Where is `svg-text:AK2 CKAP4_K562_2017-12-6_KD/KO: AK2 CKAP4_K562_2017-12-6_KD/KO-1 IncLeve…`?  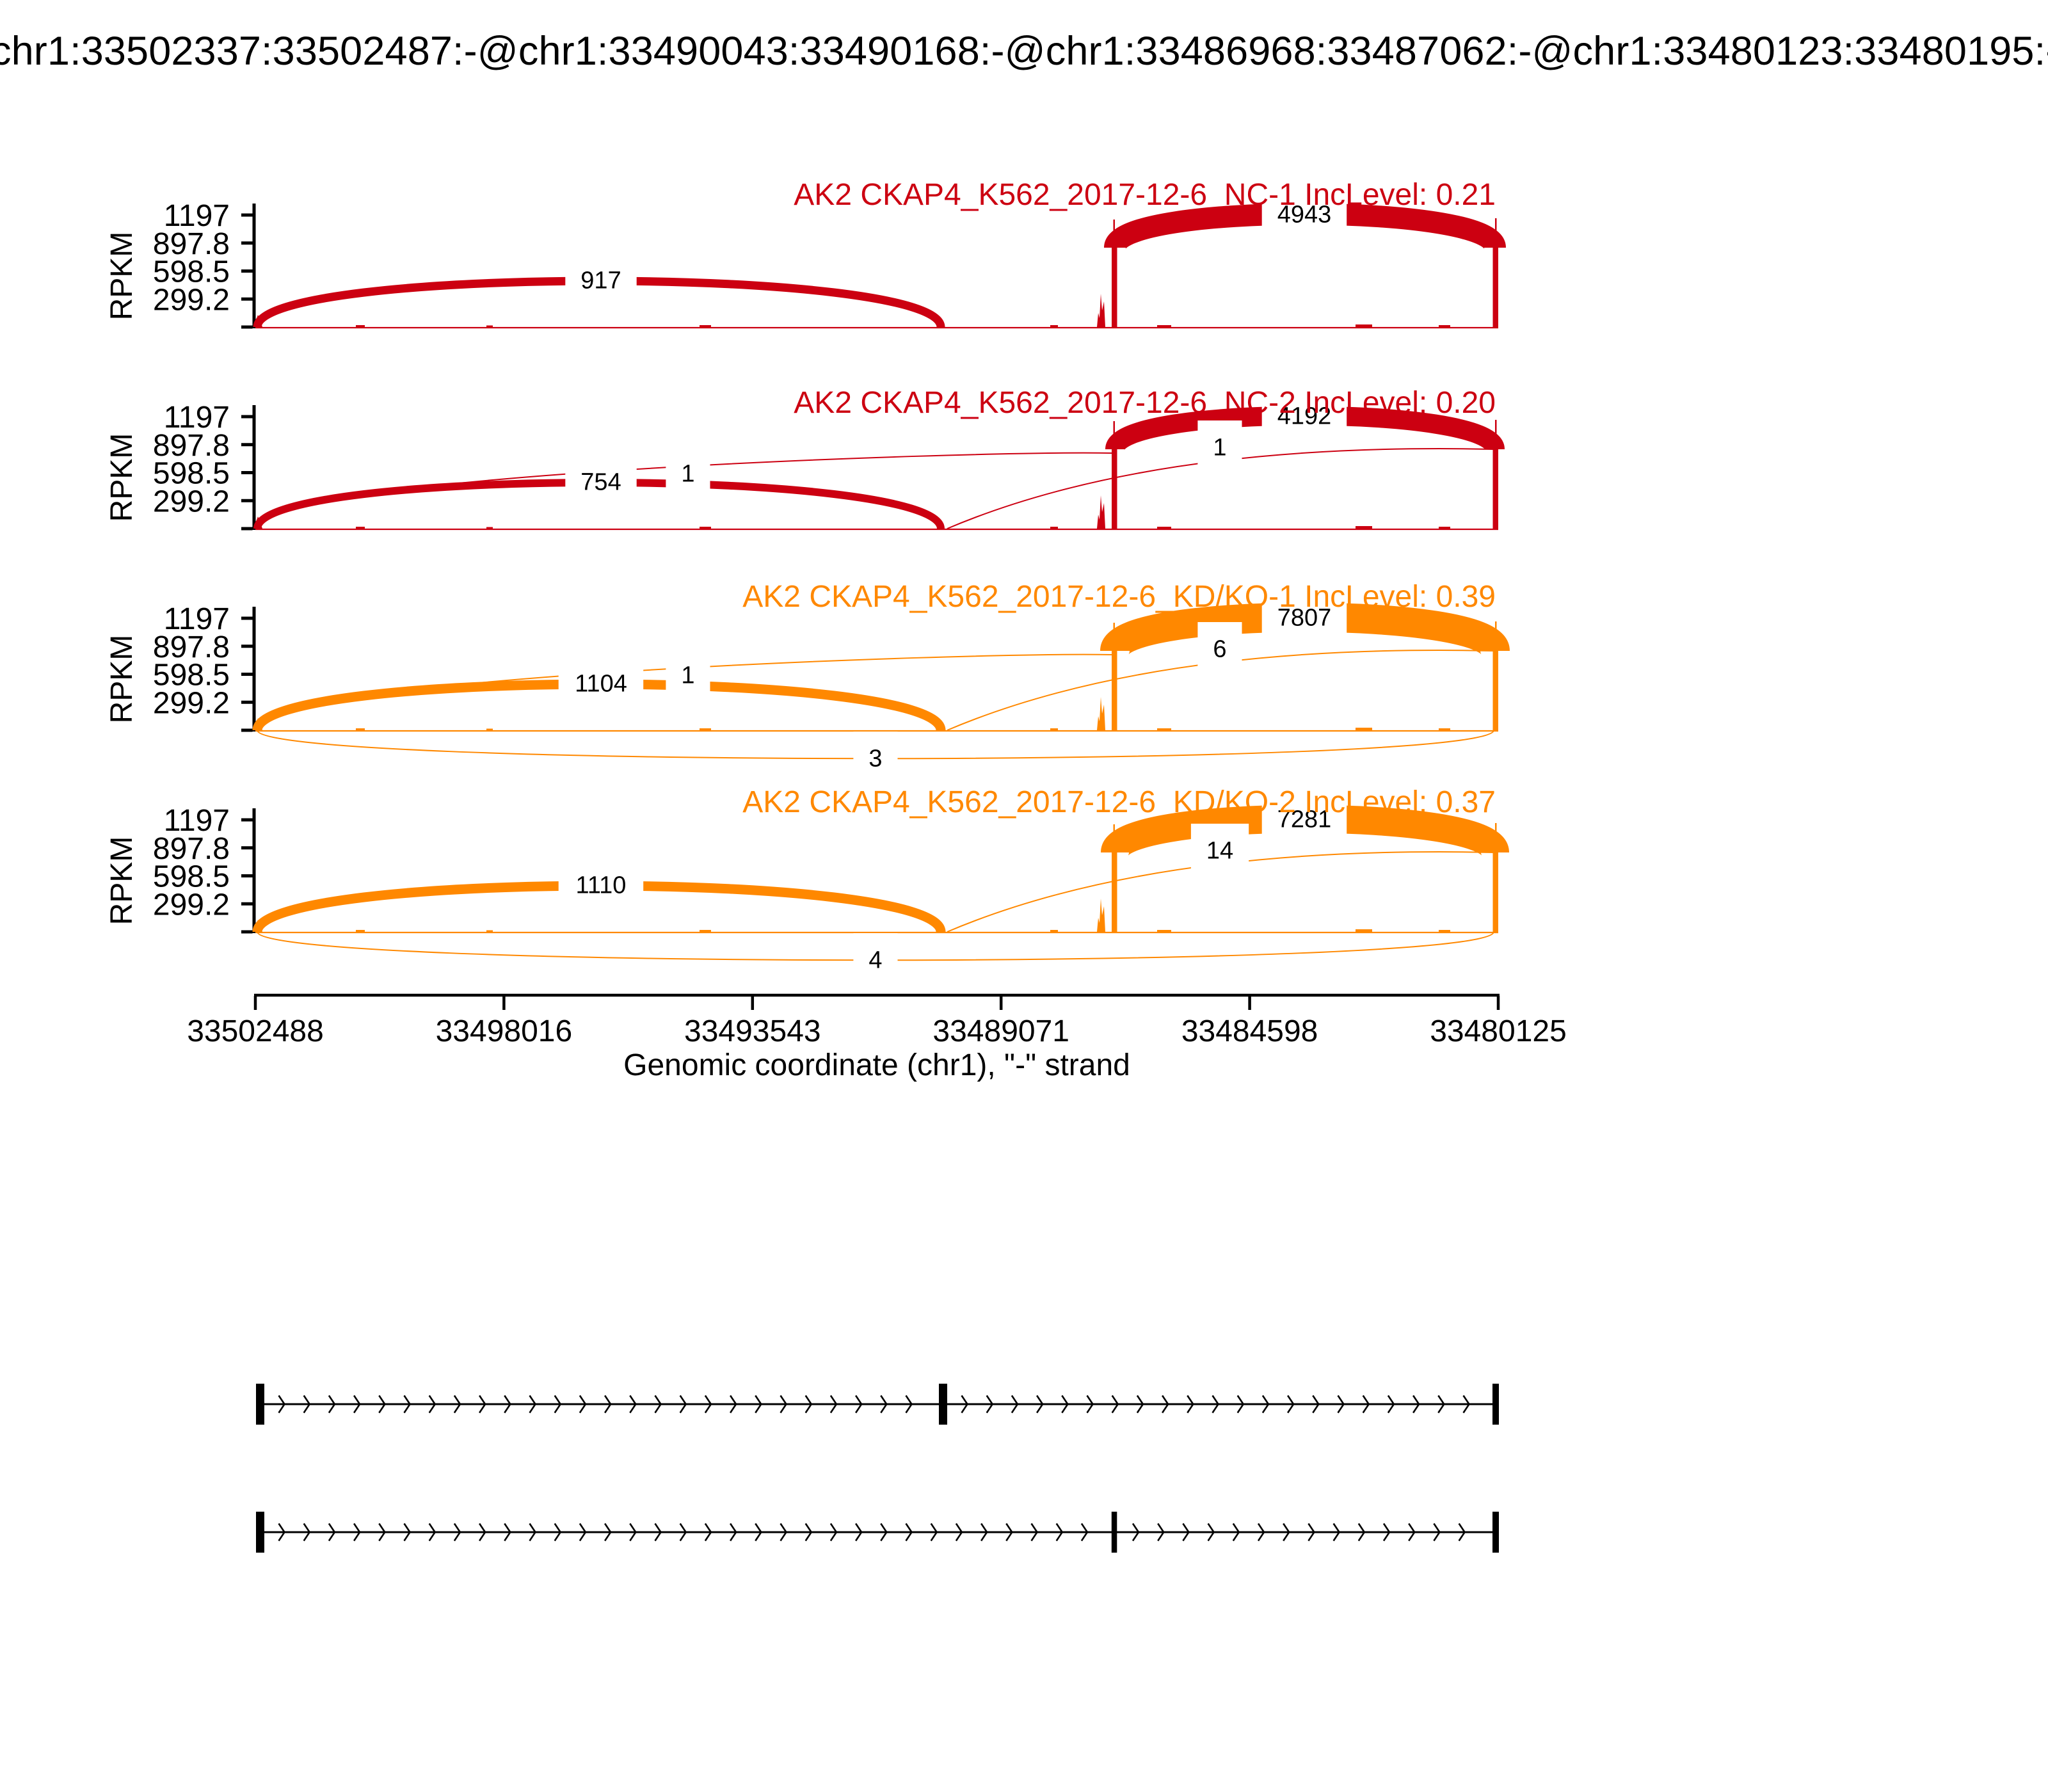
svg-text:AK2 CKAP4_K562_2017-12-6_KD/KO: AK2 CKAP4_K562_2017-12-6_KD/KO-1 IncLeve… is located at coordinates (1119, 597).